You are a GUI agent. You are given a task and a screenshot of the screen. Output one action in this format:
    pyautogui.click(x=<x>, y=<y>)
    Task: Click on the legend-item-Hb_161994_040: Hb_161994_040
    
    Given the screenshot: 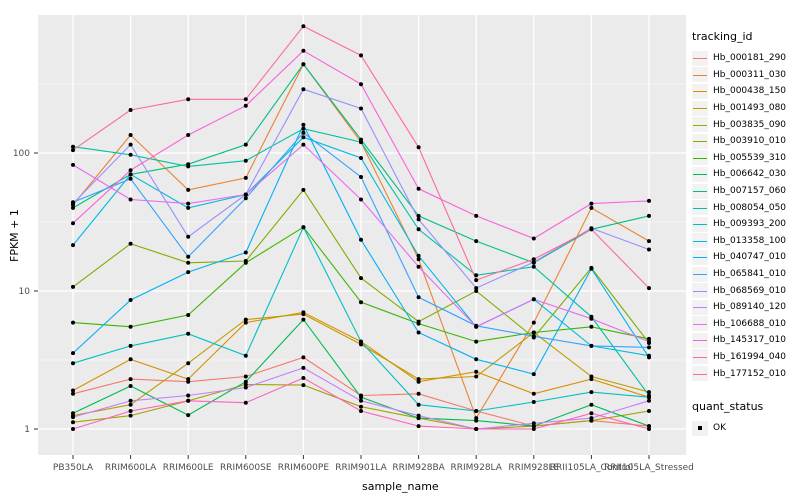 What is the action you would take?
    pyautogui.click(x=745, y=357)
    